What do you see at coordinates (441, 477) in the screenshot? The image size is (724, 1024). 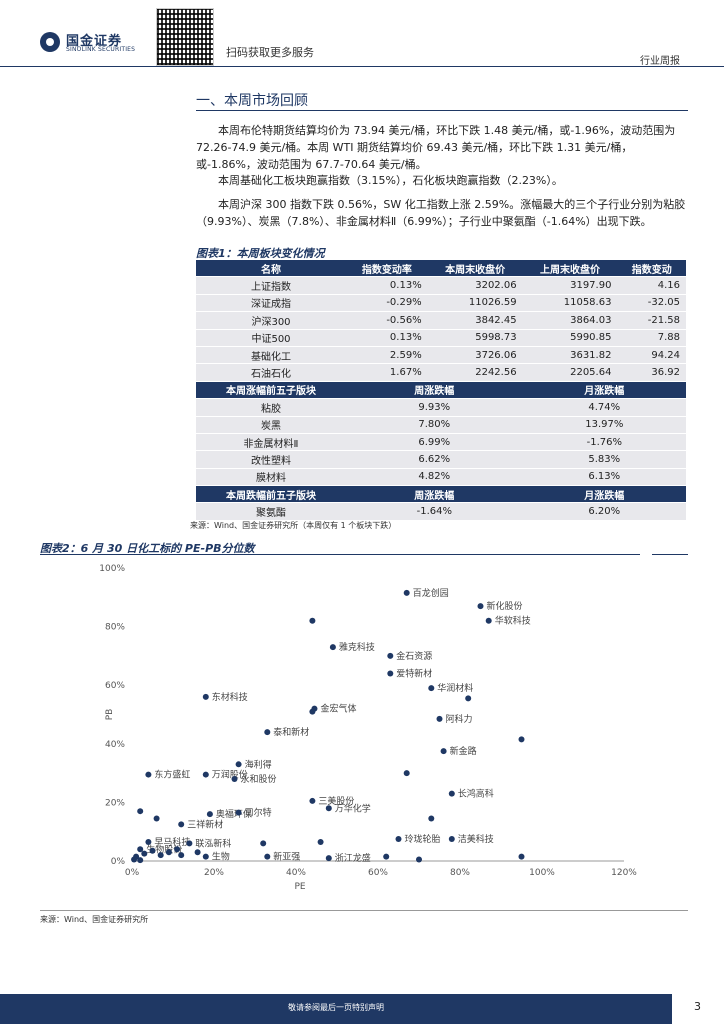 I see `table-row: 膜材料 4.82% 6.13%` at bounding box center [441, 477].